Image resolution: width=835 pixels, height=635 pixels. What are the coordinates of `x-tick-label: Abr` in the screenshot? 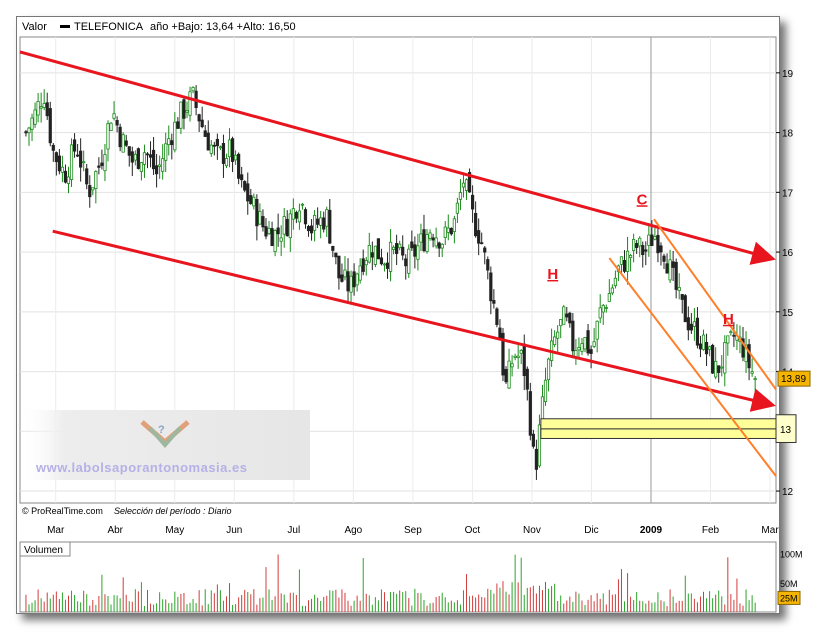 It's located at (115, 530).